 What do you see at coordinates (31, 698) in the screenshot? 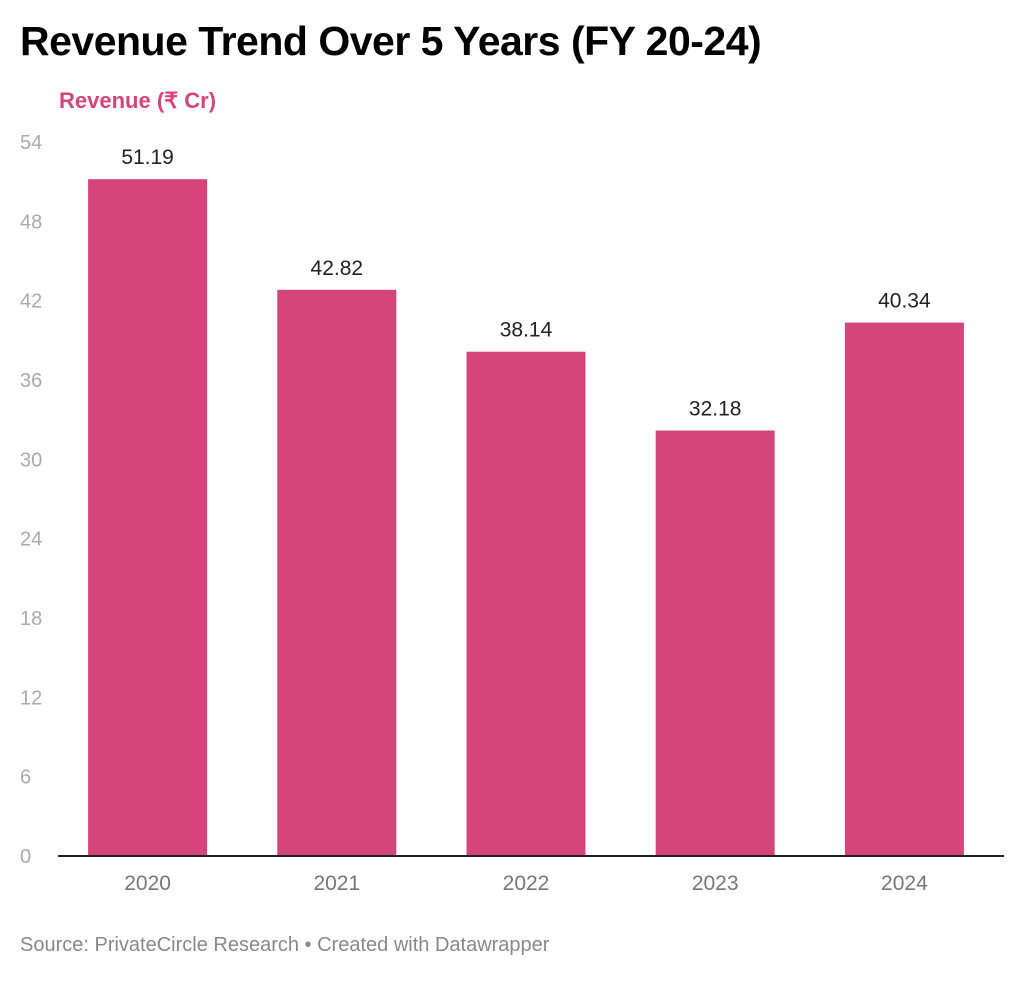
I see `y-tick-label: 12` at bounding box center [31, 698].